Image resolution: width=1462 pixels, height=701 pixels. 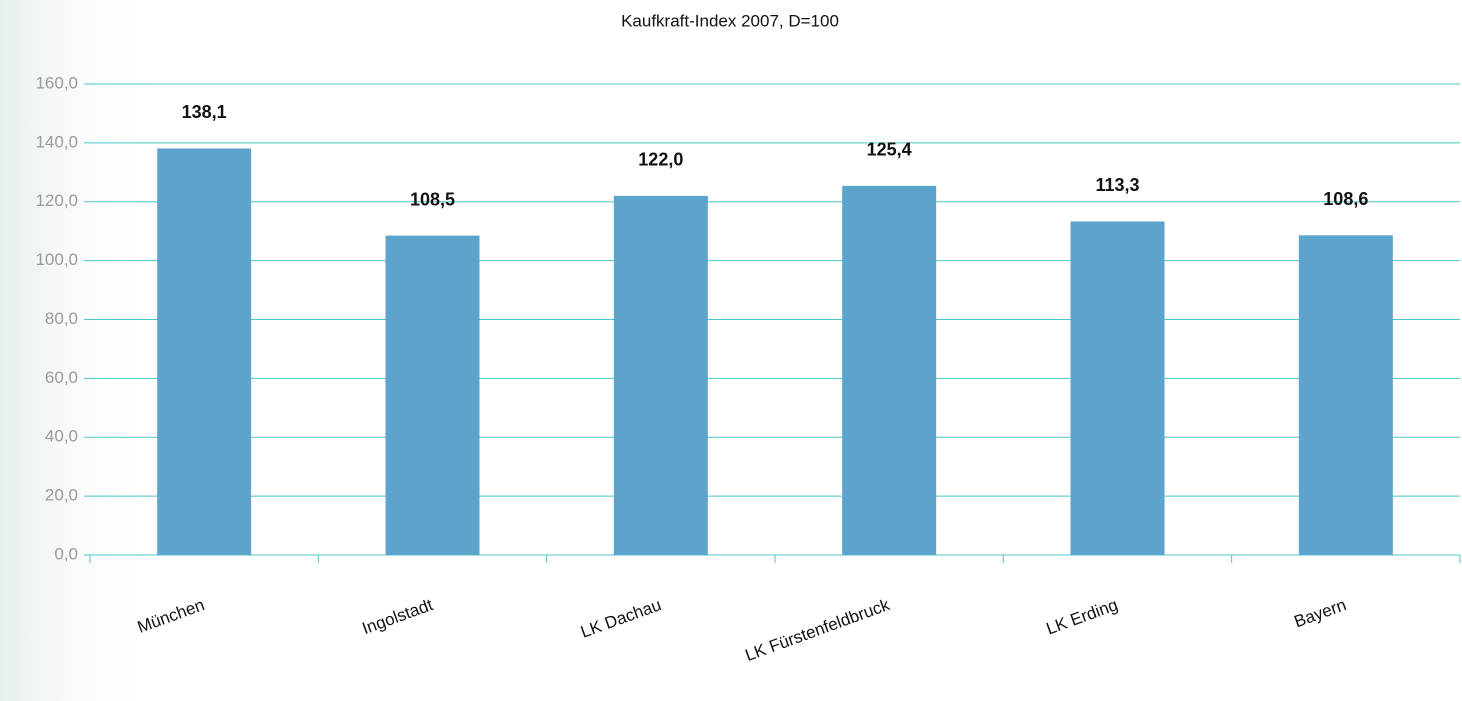 What do you see at coordinates (432, 199) in the screenshot?
I see `value-label: 108,5` at bounding box center [432, 199].